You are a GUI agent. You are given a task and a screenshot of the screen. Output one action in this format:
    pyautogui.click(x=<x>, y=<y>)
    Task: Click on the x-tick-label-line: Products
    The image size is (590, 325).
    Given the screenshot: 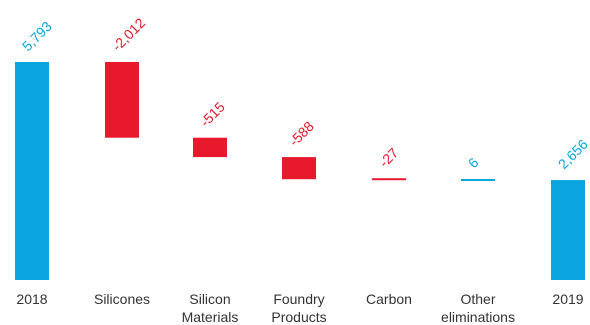 What is the action you would take?
    pyautogui.click(x=298, y=317)
    